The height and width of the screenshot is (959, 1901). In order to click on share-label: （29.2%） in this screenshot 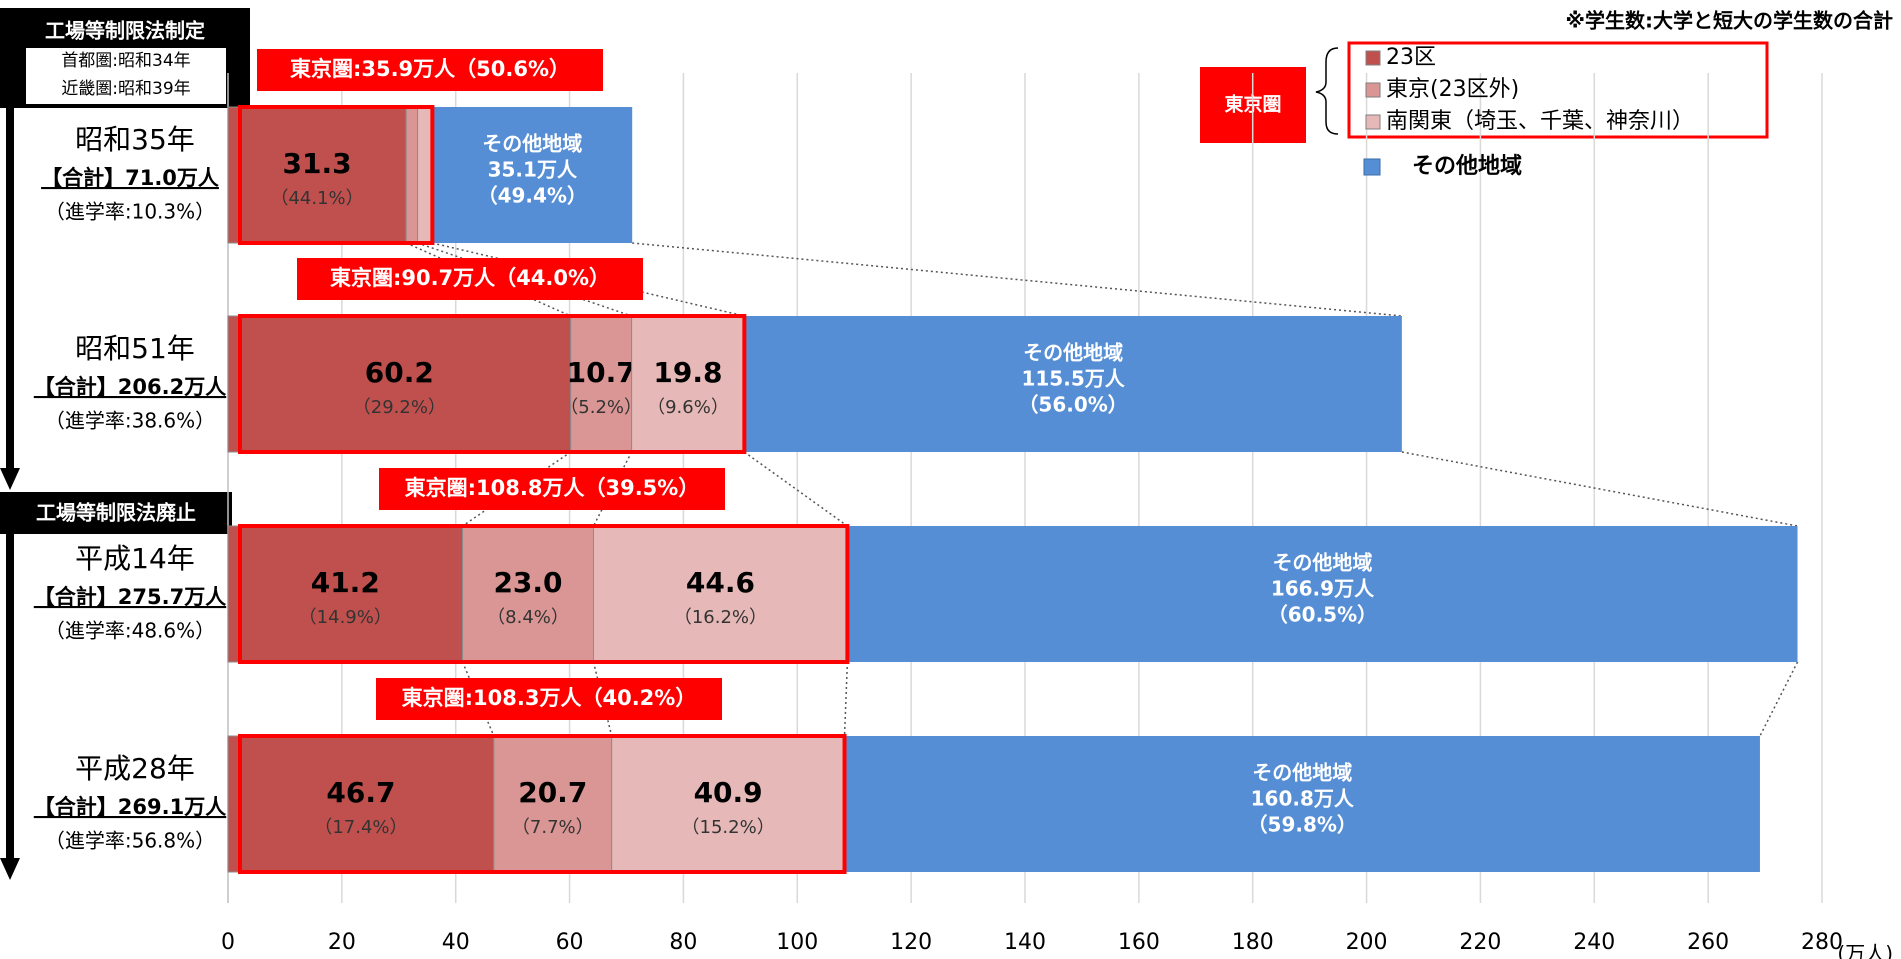, I will do `click(399, 407)`.